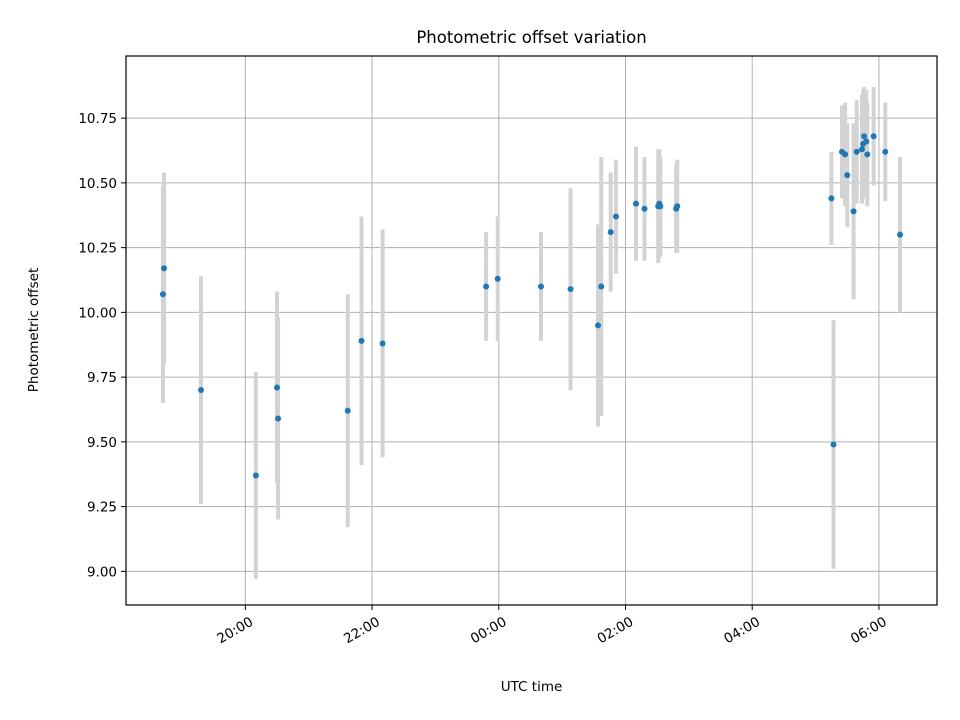 The width and height of the screenshot is (960, 720). I want to click on y-tick-label: 10.75, so click(97, 119).